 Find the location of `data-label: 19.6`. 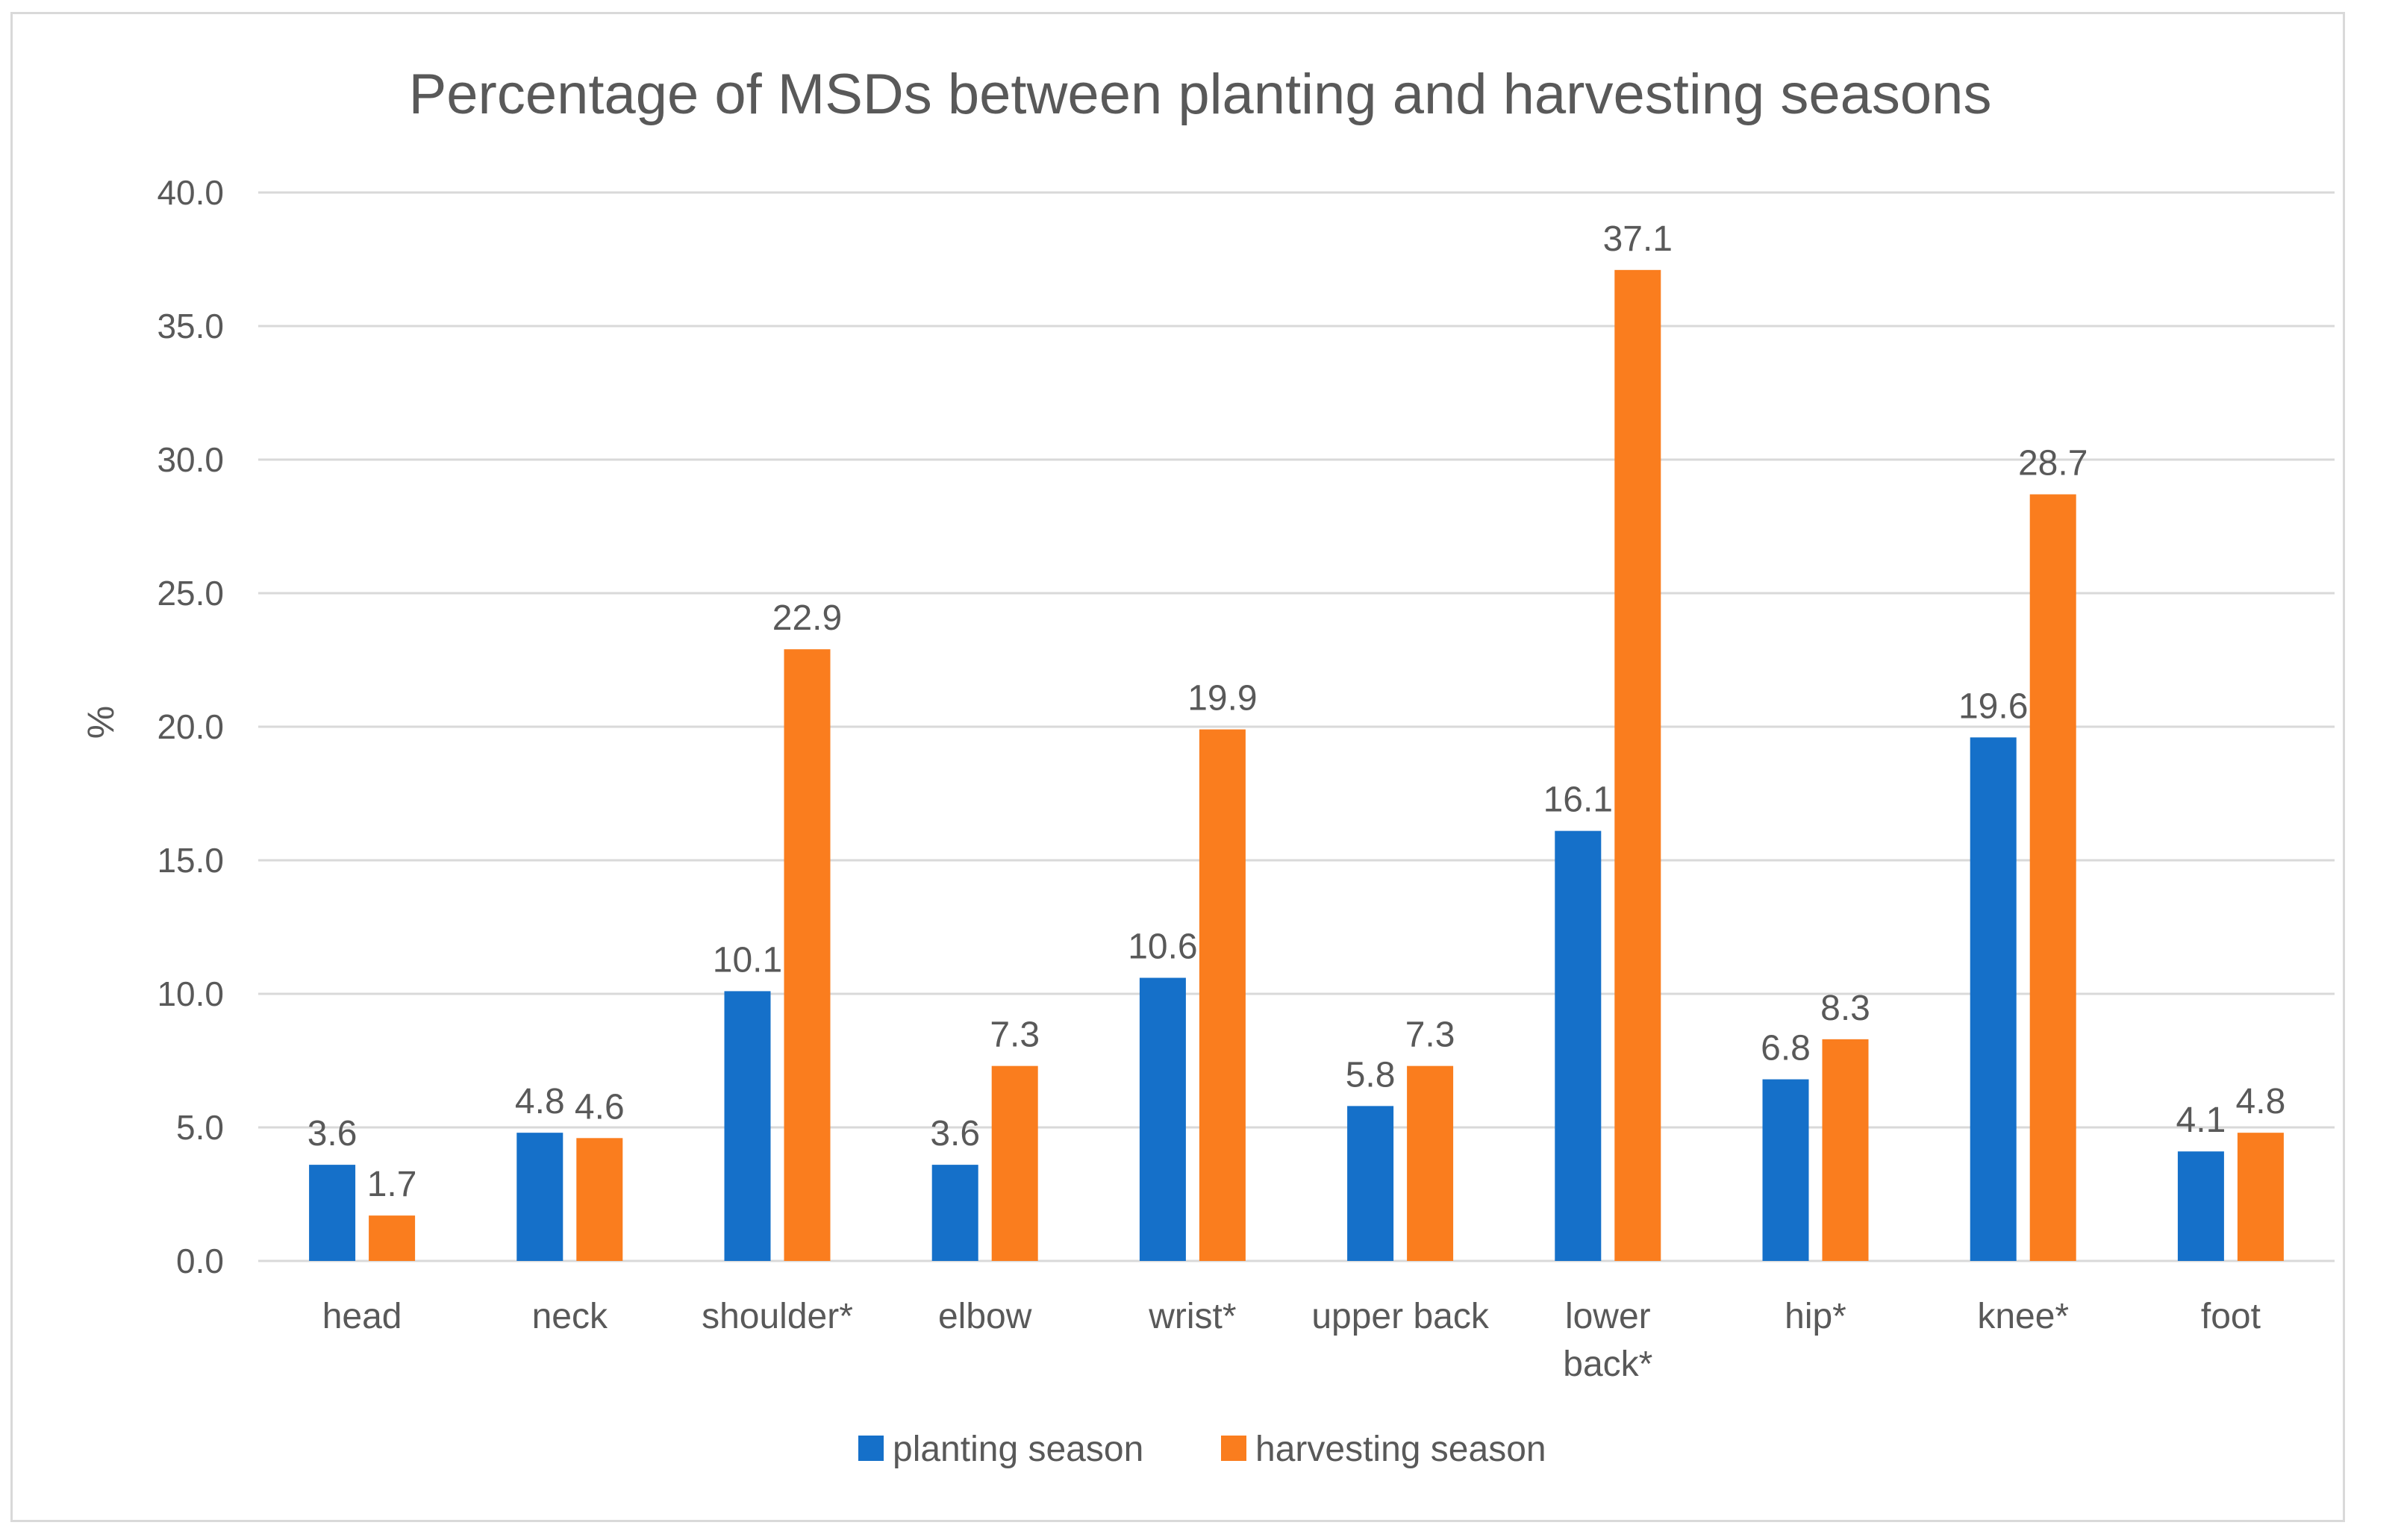

data-label: 19.6 is located at coordinates (1993, 706).